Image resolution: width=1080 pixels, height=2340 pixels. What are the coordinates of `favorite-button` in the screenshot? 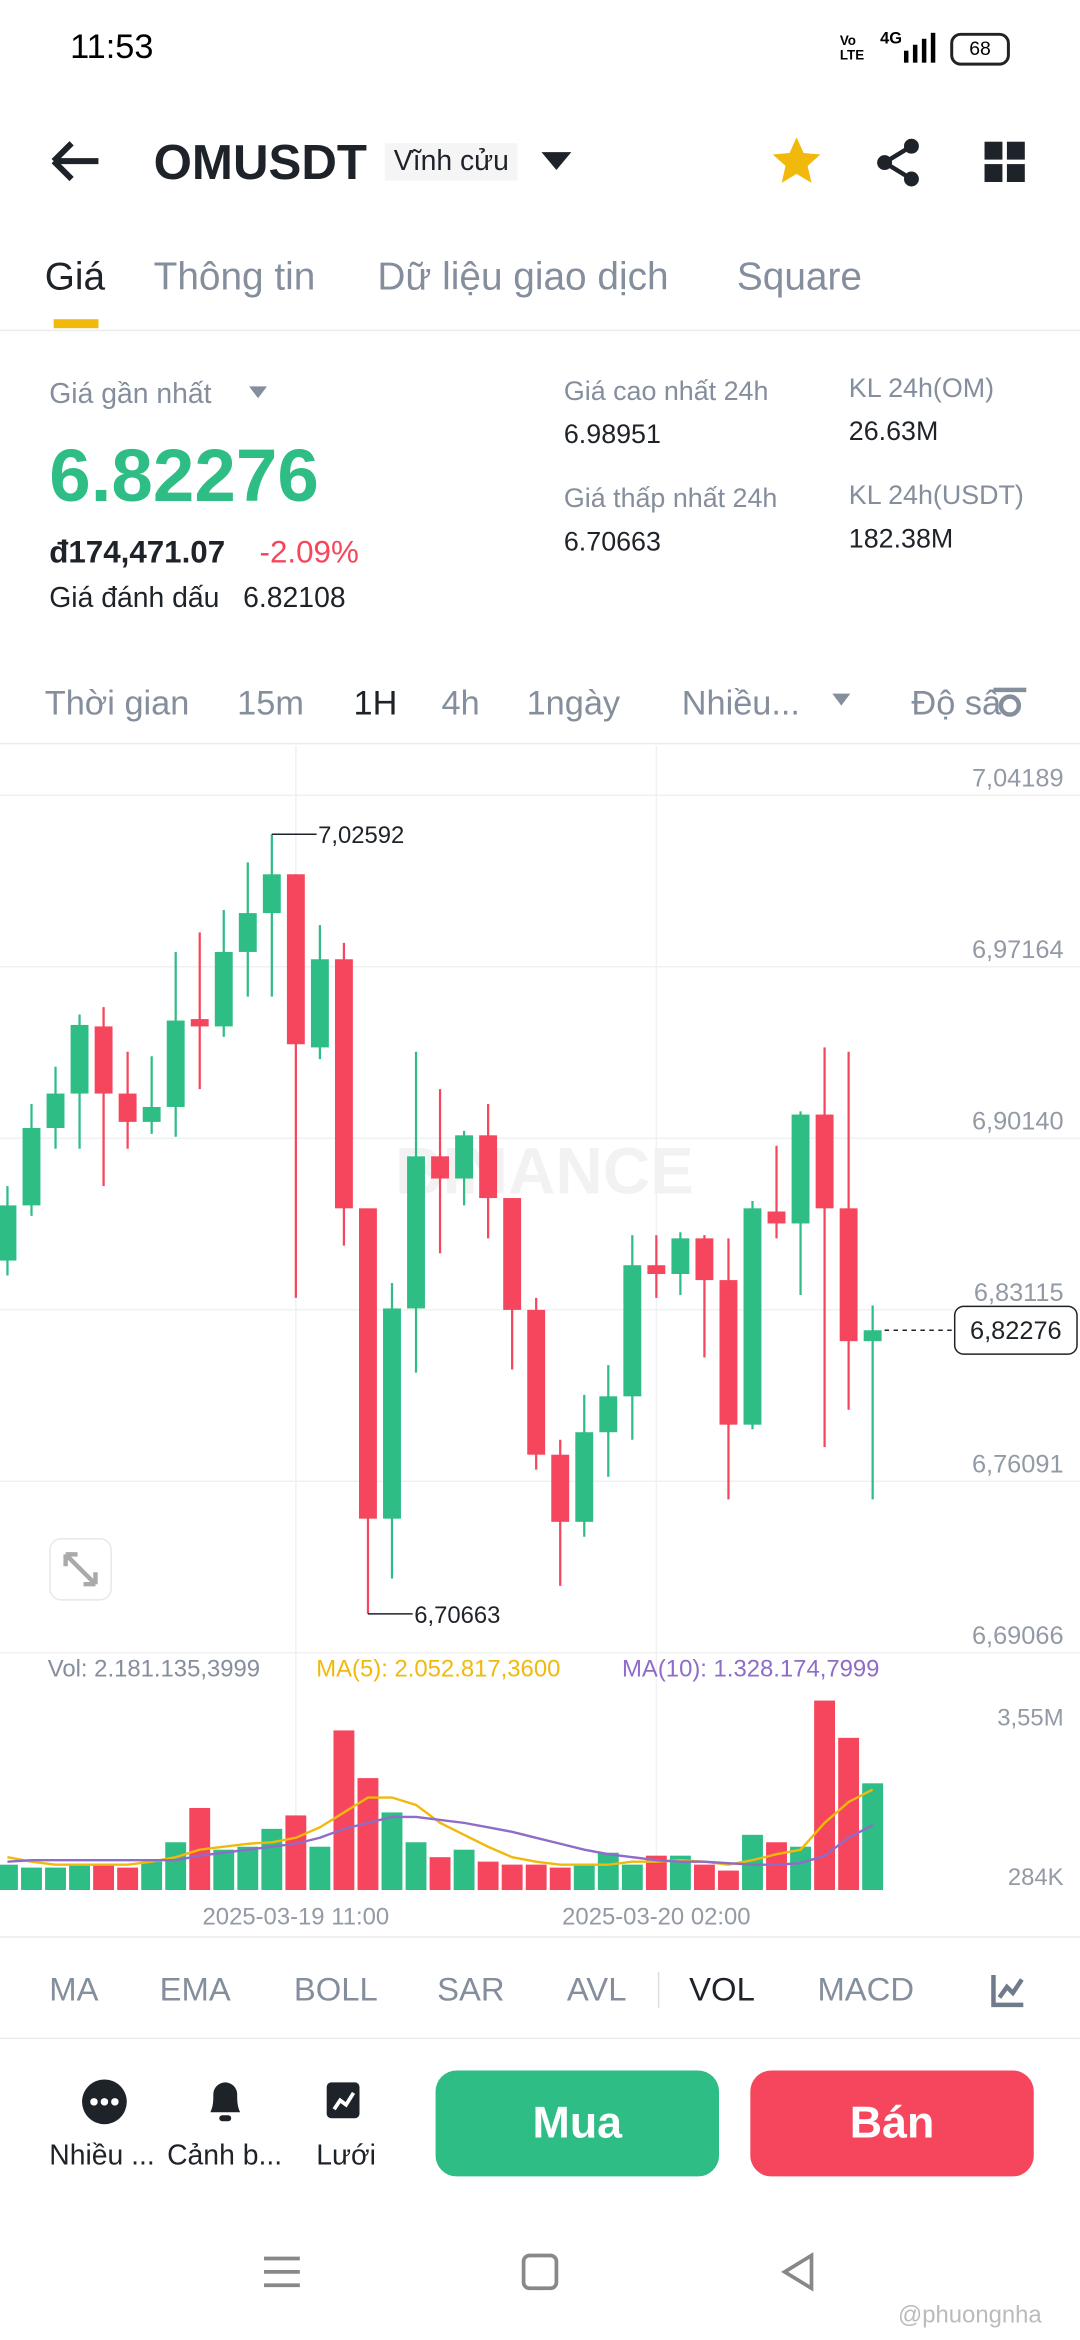 It's located at (797, 161).